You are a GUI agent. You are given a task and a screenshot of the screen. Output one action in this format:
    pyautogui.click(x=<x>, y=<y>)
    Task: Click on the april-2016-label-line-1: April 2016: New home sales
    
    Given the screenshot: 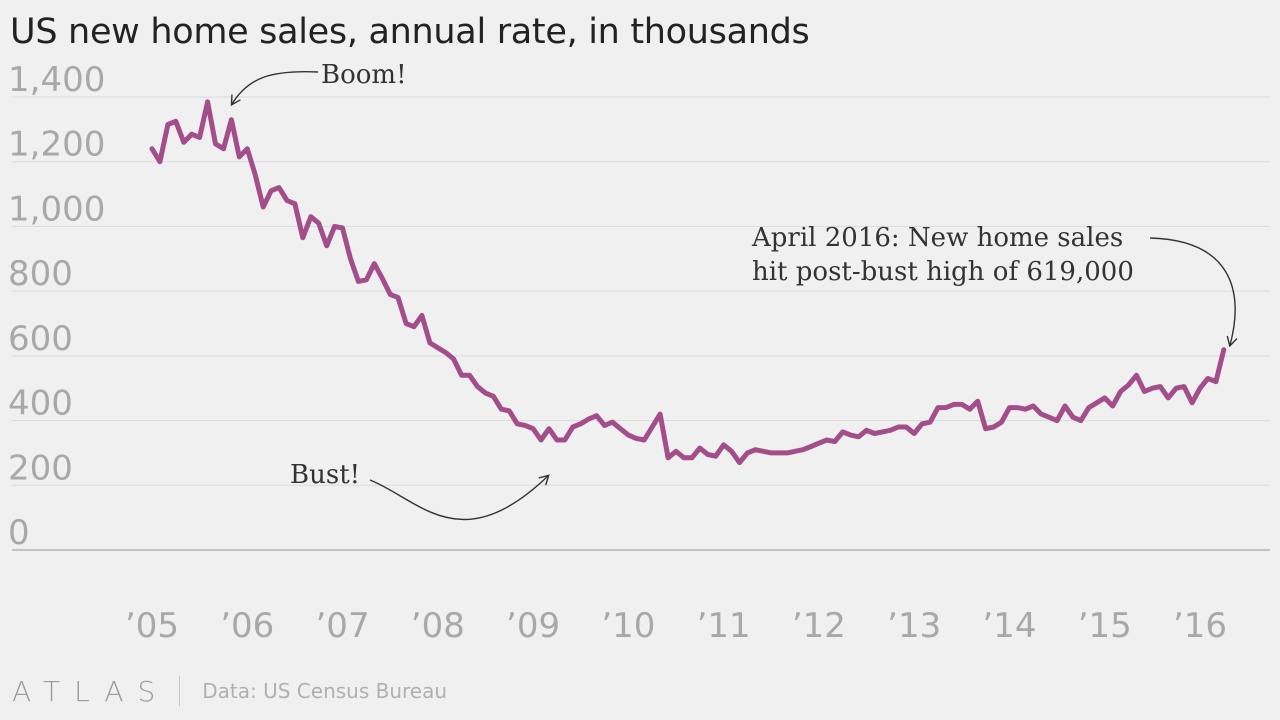 What is the action you would take?
    pyautogui.click(x=937, y=238)
    